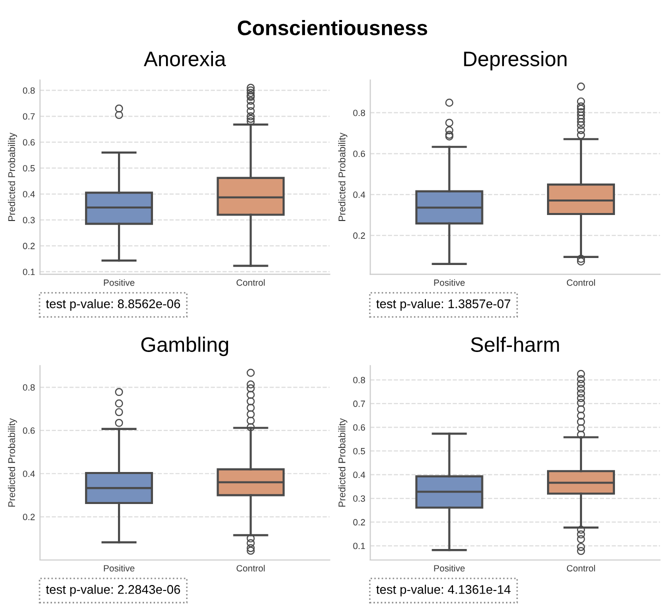  Describe the element at coordinates (113, 590) in the screenshot. I see `text: test p-value: 2.2843e-06` at that location.